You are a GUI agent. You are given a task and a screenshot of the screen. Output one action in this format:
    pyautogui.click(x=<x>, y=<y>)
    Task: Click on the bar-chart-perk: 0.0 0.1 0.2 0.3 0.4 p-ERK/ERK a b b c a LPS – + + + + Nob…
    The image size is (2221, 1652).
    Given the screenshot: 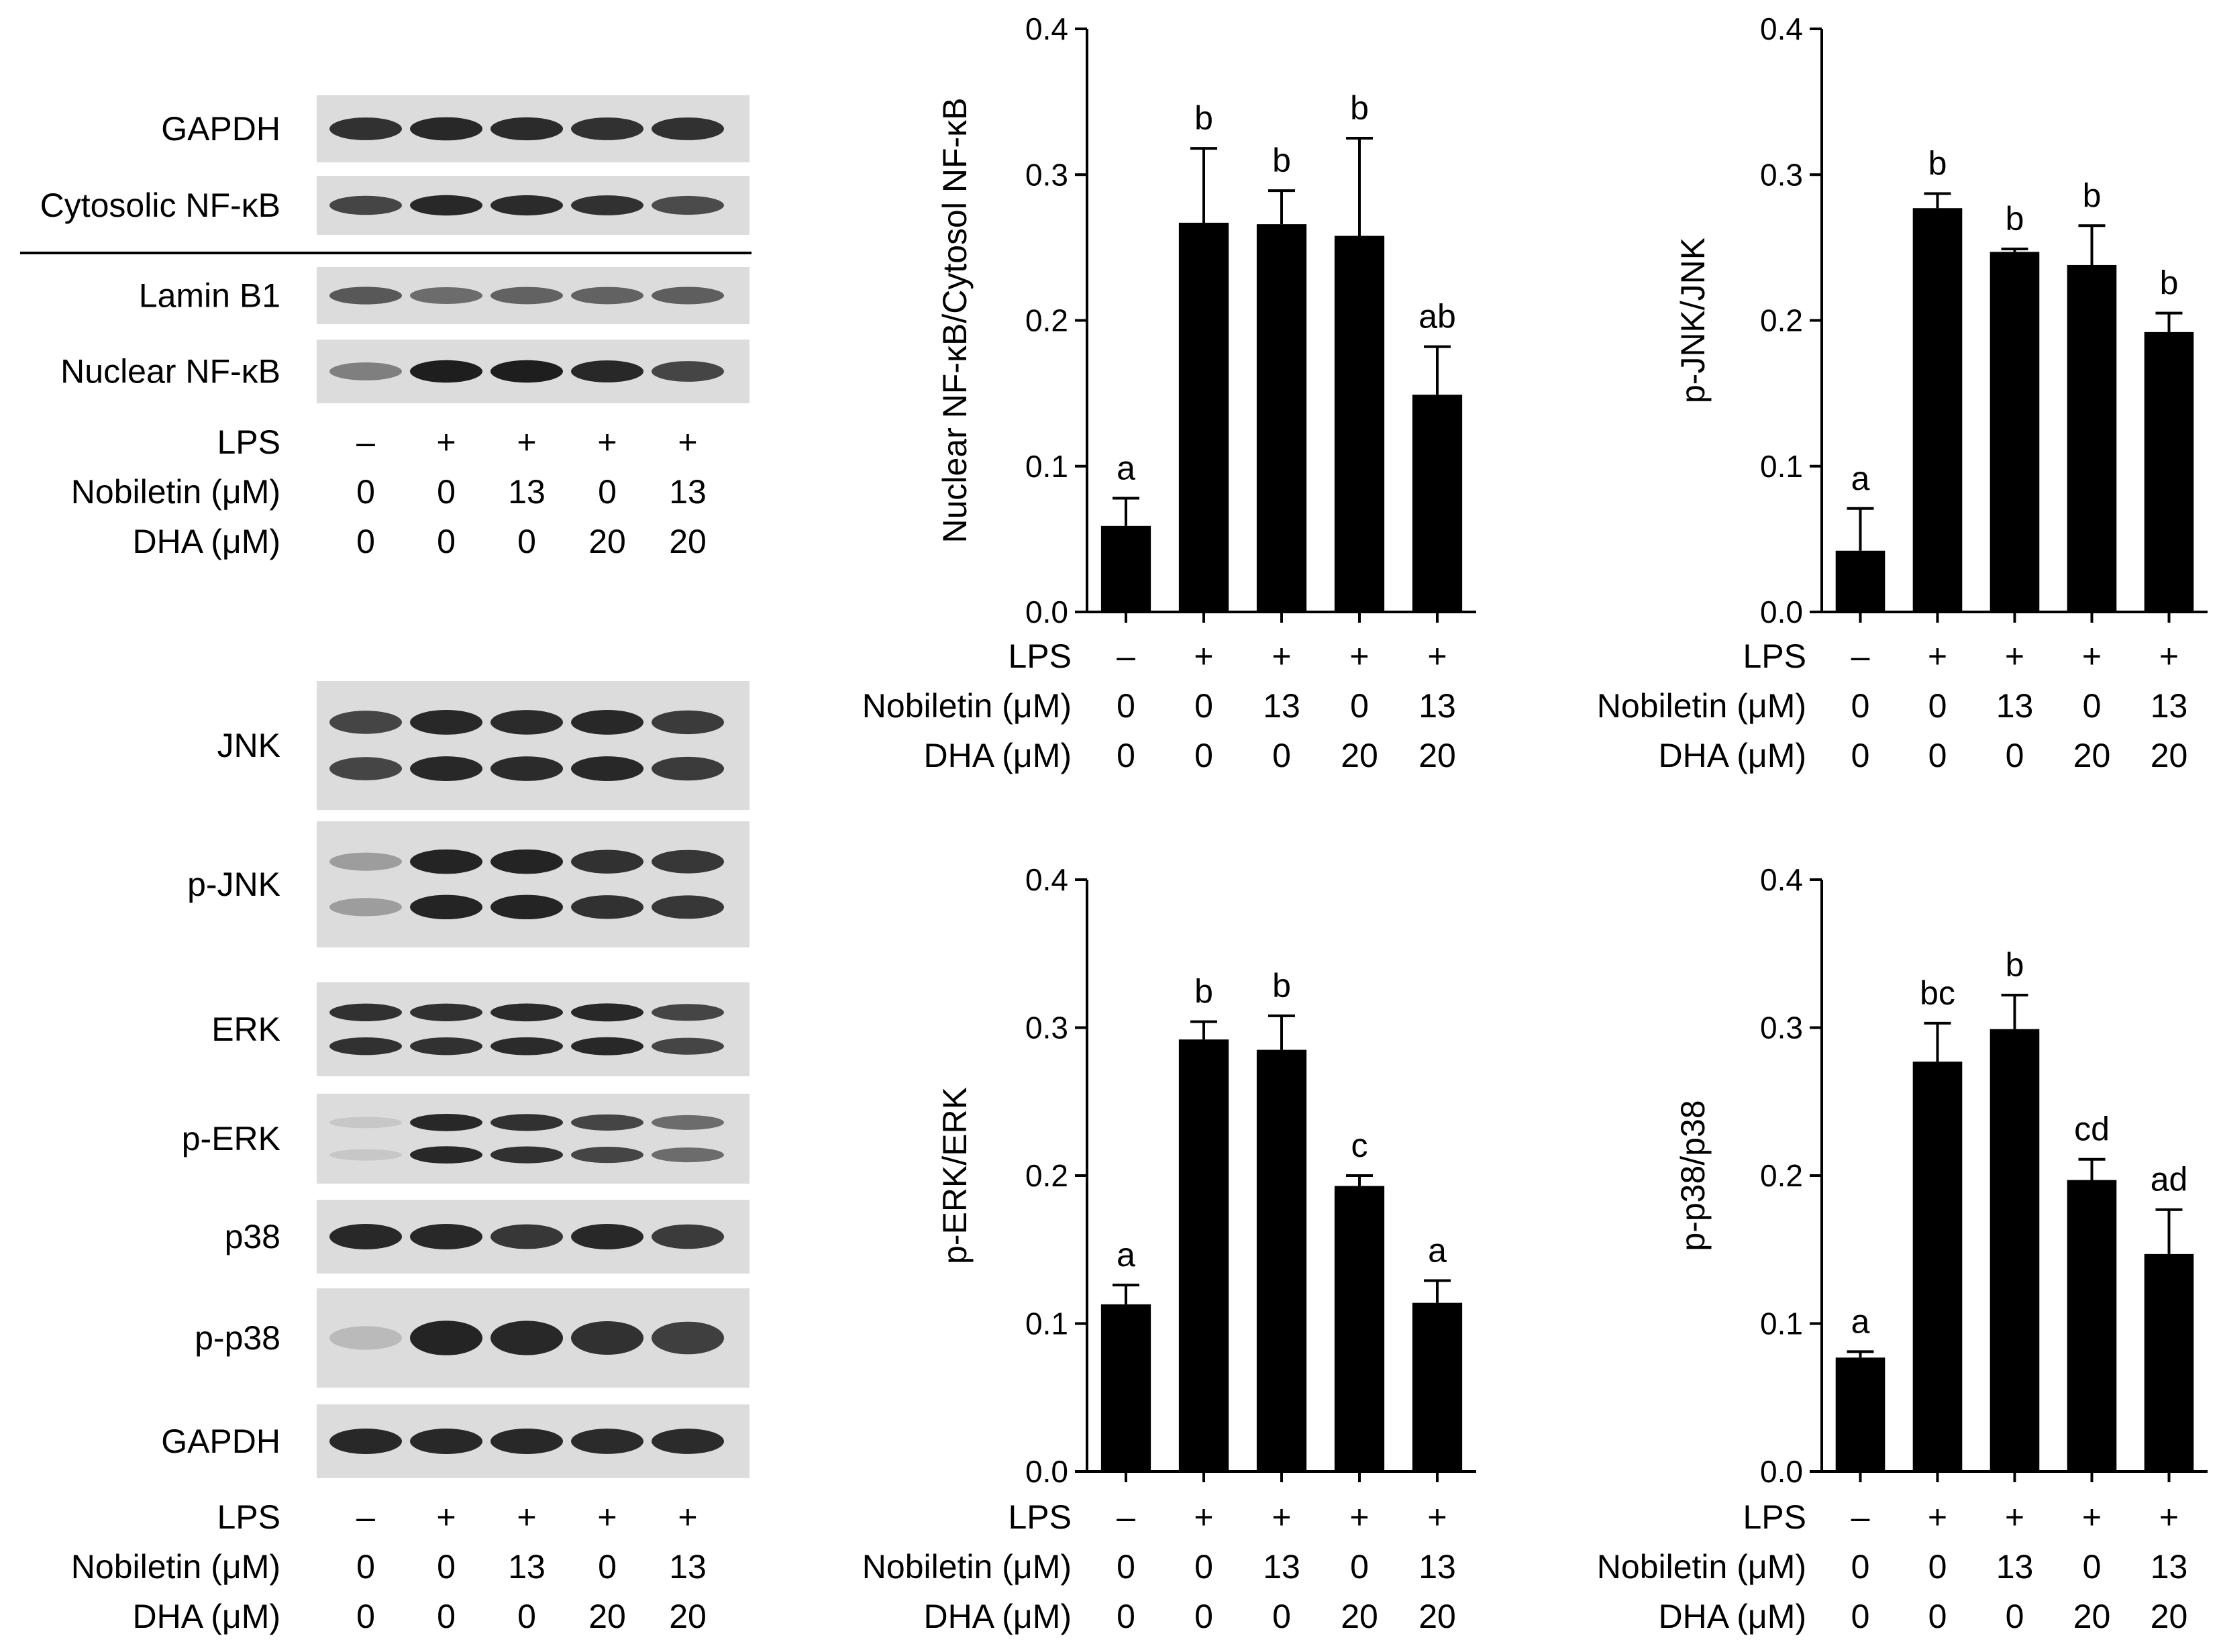 What is the action you would take?
    pyautogui.click(x=1169, y=1248)
    